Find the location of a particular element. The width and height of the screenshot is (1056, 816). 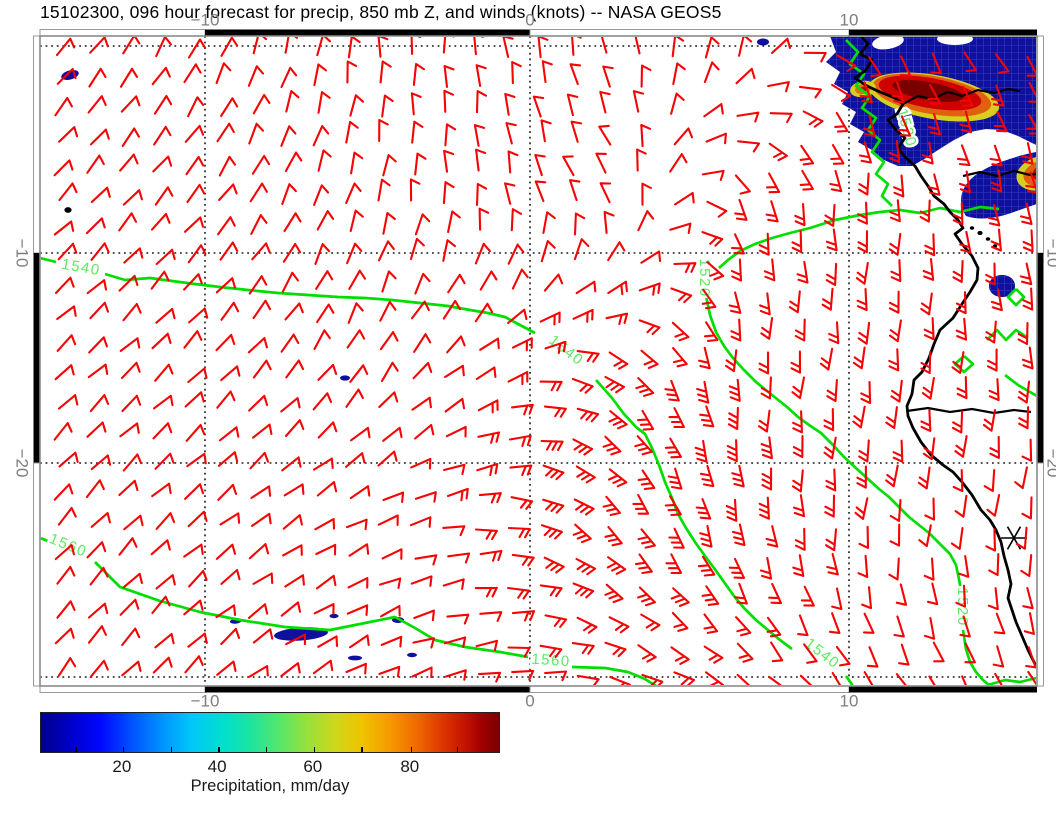

contour-label: 1520 is located at coordinates (704, 277).